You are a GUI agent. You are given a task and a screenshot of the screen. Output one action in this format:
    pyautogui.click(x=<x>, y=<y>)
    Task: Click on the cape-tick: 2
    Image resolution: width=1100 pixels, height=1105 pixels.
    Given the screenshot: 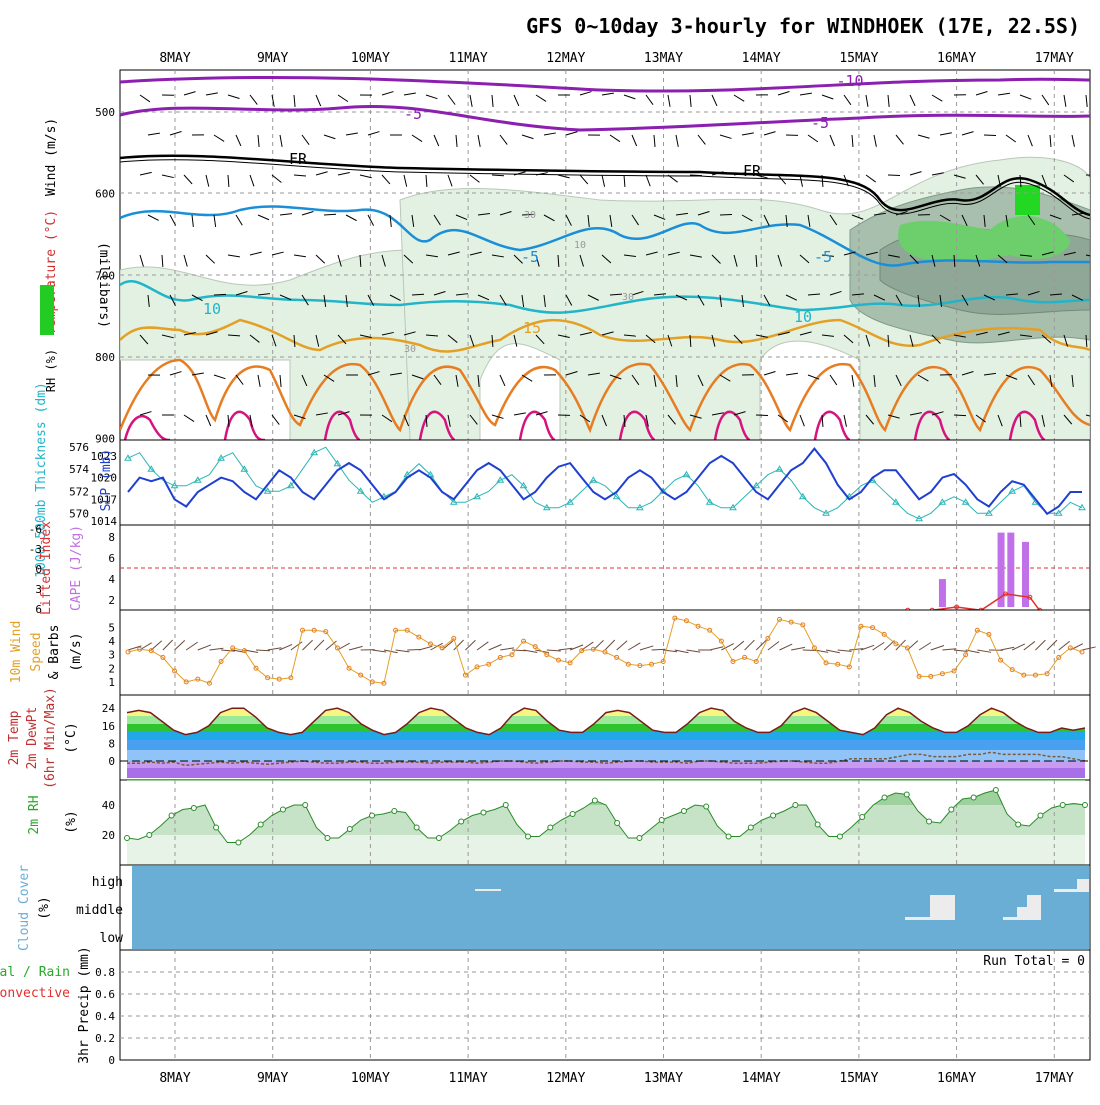 What is the action you would take?
    pyautogui.click(x=111, y=600)
    